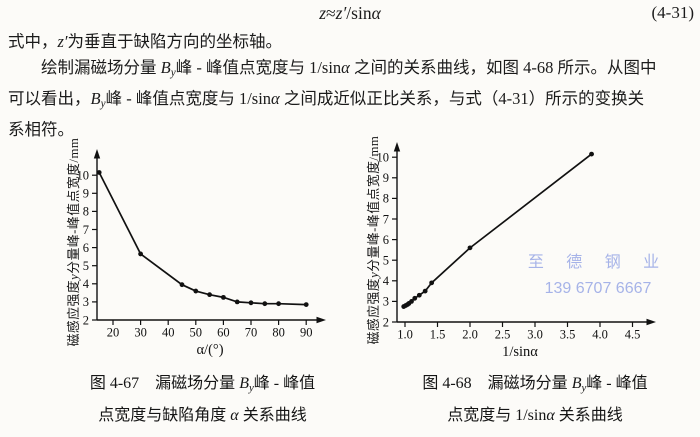  I want to click on watermark-line-2: 139 6707 6667, so click(598, 288).